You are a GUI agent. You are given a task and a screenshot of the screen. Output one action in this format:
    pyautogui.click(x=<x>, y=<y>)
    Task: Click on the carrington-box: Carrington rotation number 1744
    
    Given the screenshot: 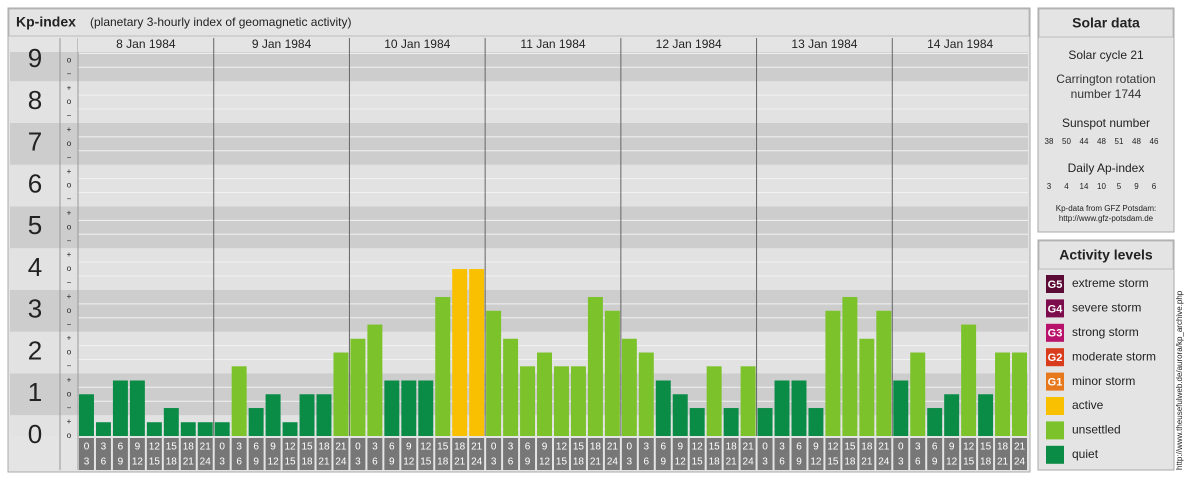 What is the action you would take?
    pyautogui.click(x=1105, y=86)
    